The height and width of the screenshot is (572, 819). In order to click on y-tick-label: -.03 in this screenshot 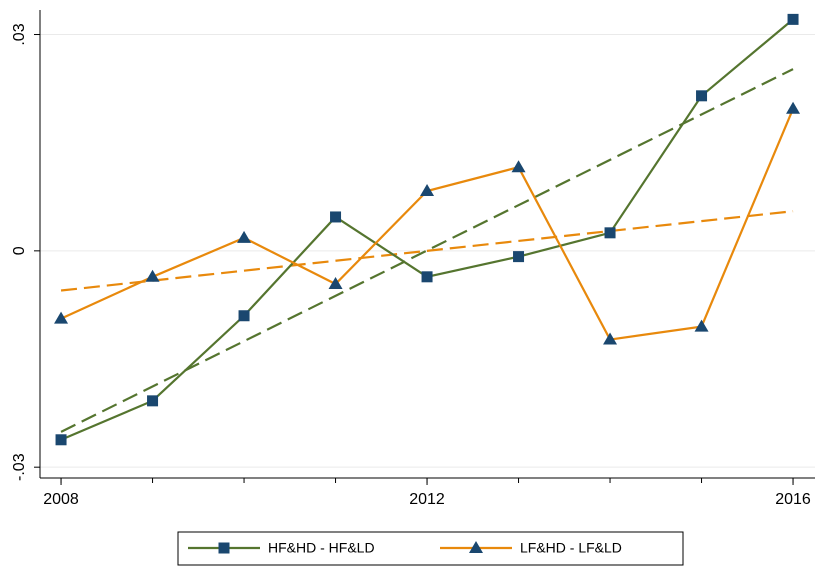, I will do `click(19, 467)`.